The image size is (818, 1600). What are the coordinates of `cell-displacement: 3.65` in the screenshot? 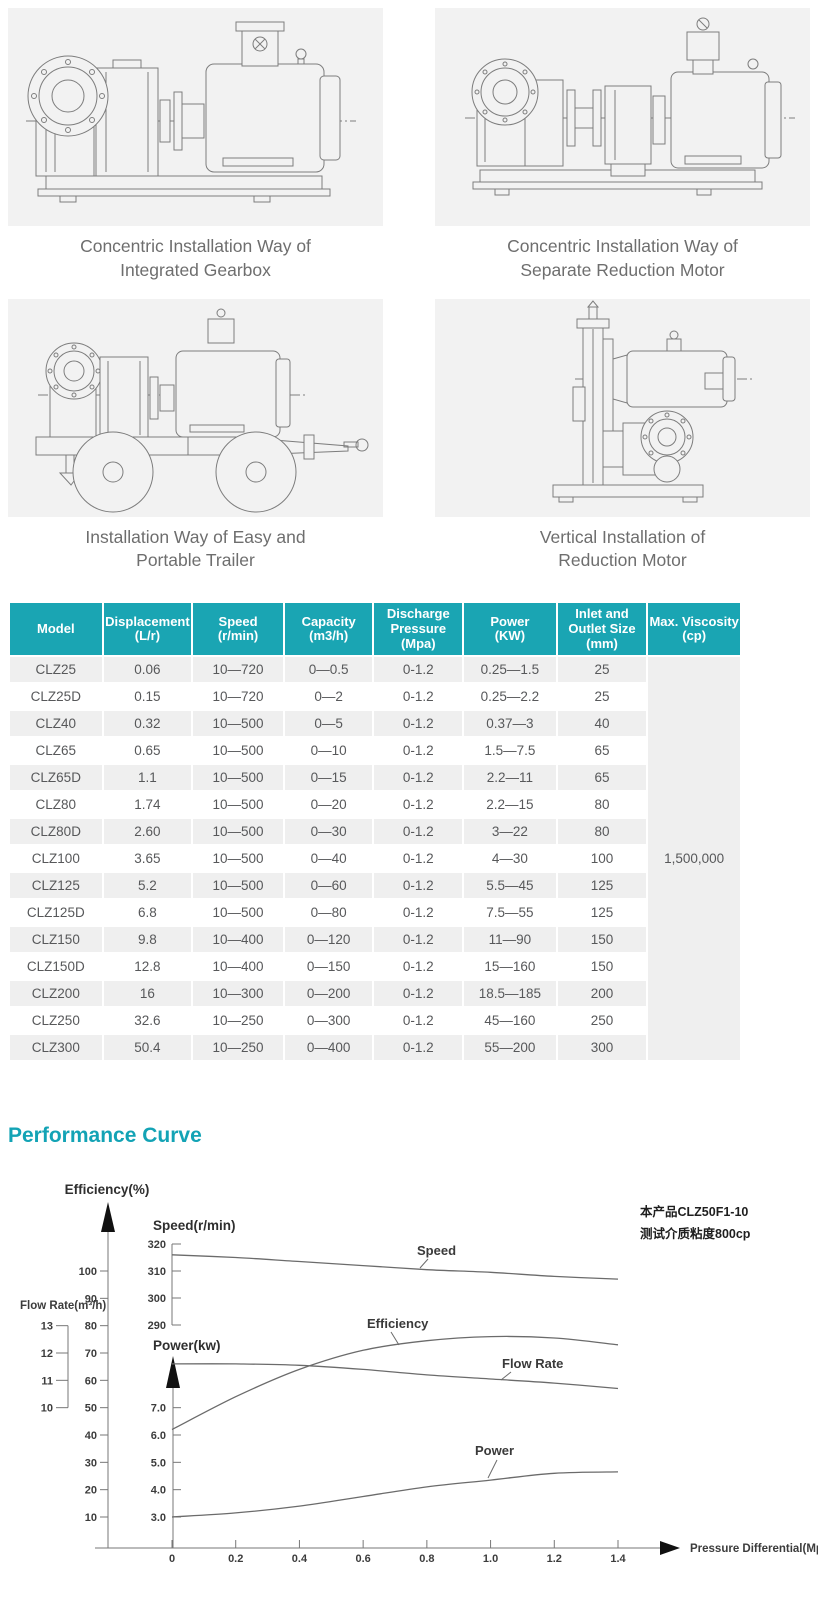 It's located at (147, 859).